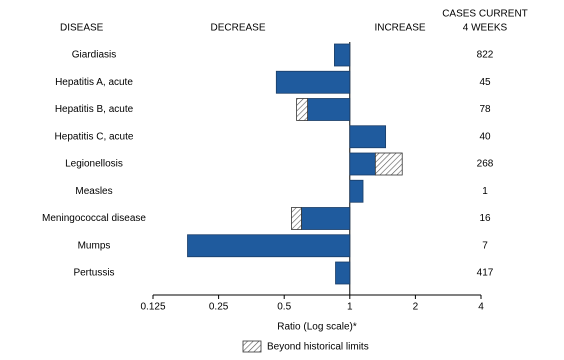 Image resolution: width=564 pixels, height=360 pixels. I want to click on header-increase: INCREASE, so click(399, 28).